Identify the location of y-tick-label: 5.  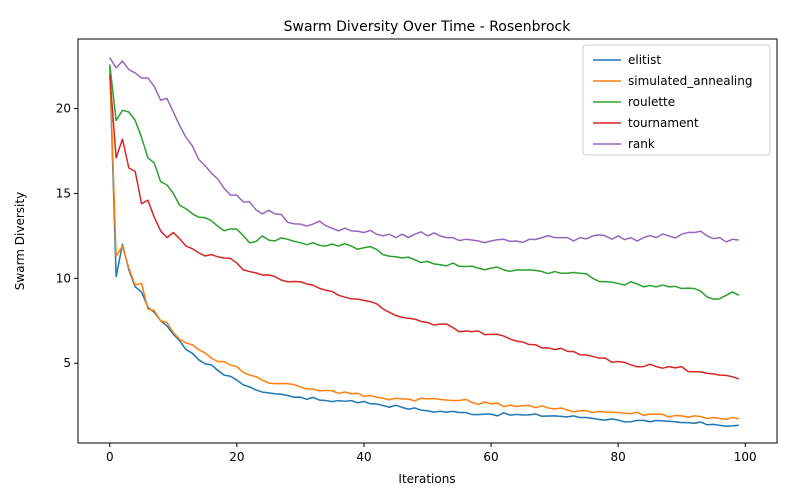
(67, 363).